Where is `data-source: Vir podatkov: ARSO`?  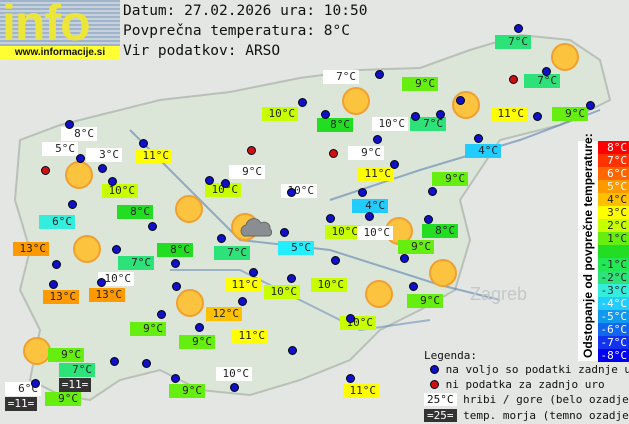
data-source: Vir podatkov: ARSO is located at coordinates (202, 51).